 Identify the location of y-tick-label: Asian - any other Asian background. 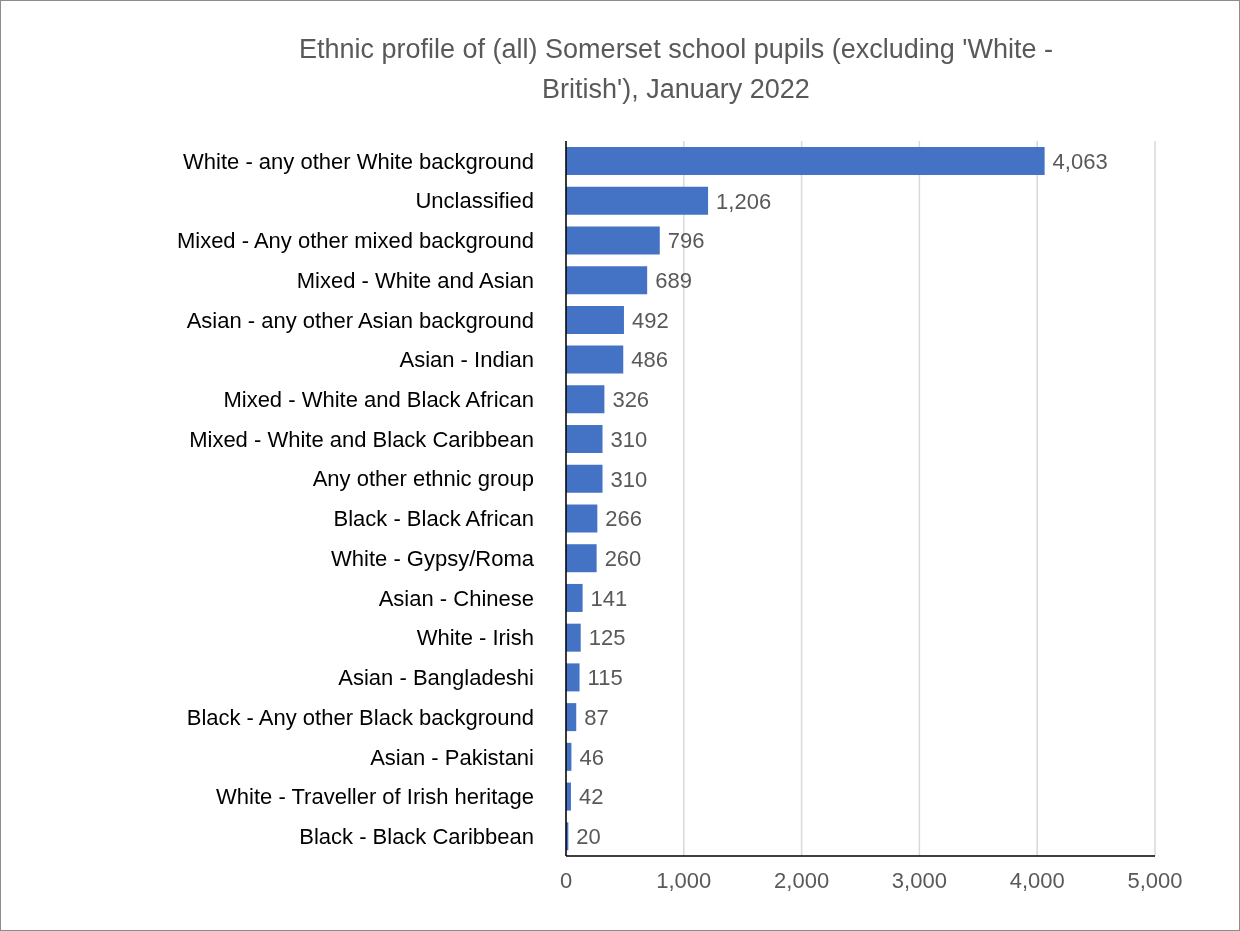
(360, 320).